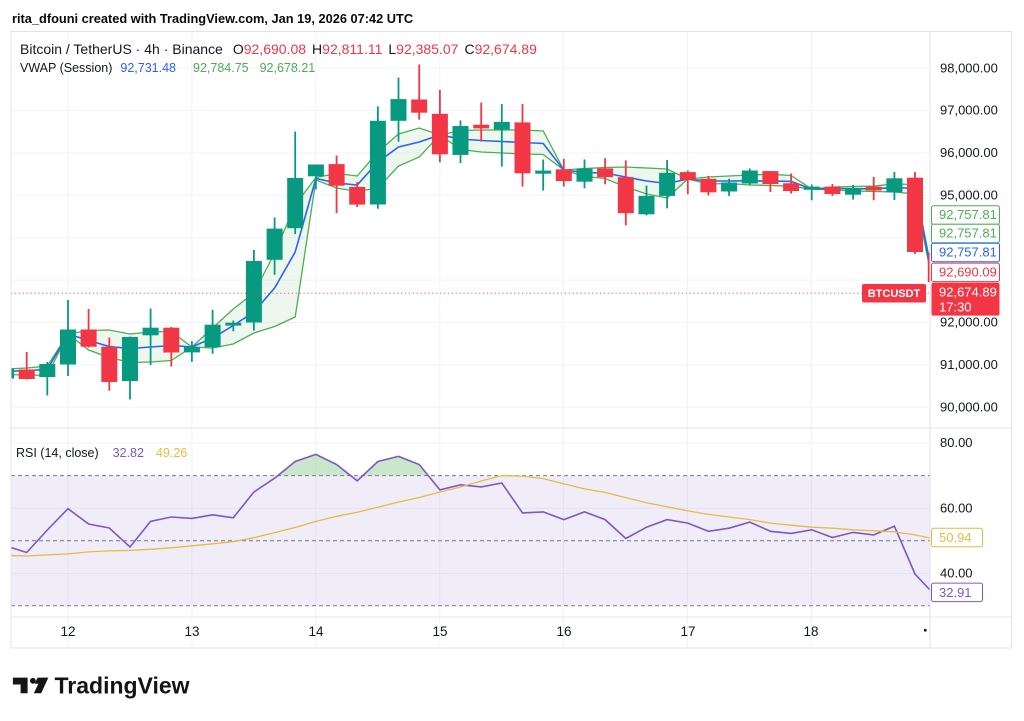 Image resolution: width=1024 pixels, height=721 pixels. Describe the element at coordinates (969, 67) in the screenshot. I see `svg-text: 98,000.00` at that location.